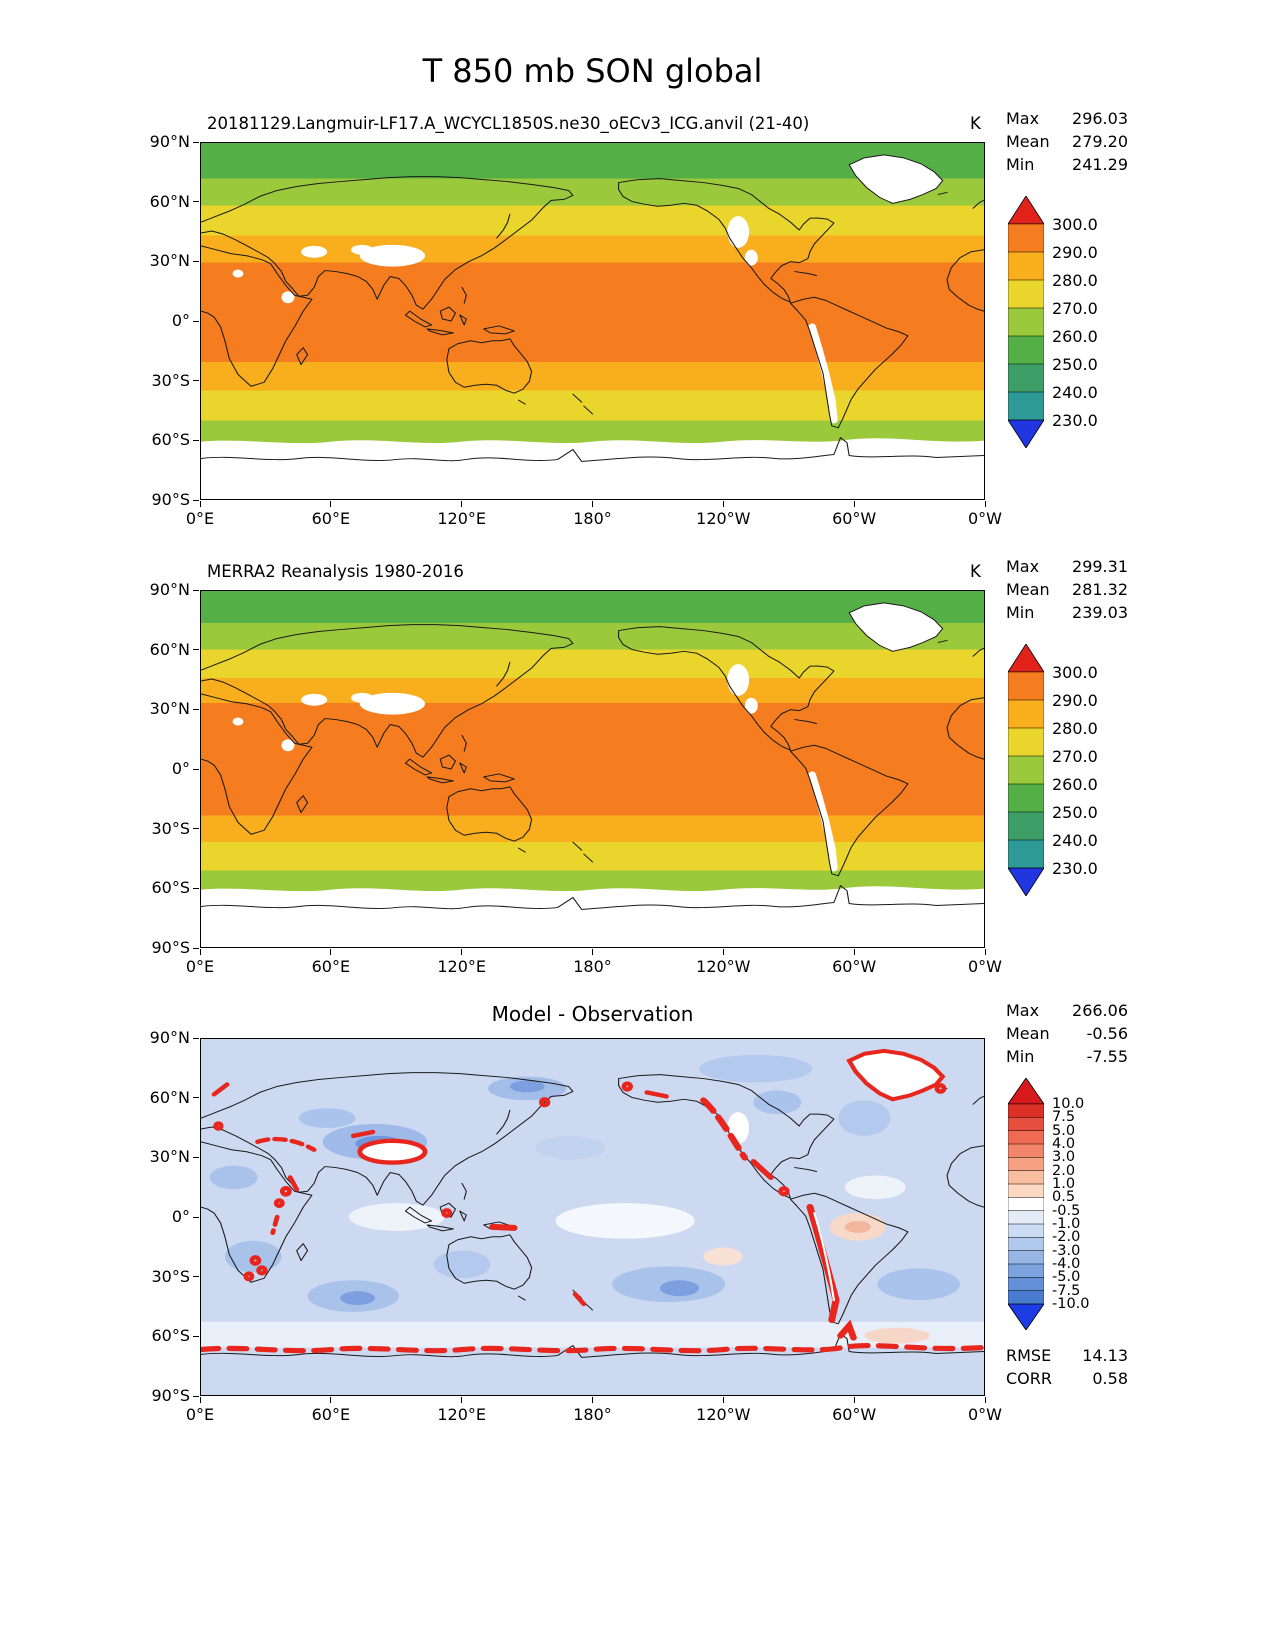  I want to click on stat-row: Mean -0.56, so click(1067, 1033).